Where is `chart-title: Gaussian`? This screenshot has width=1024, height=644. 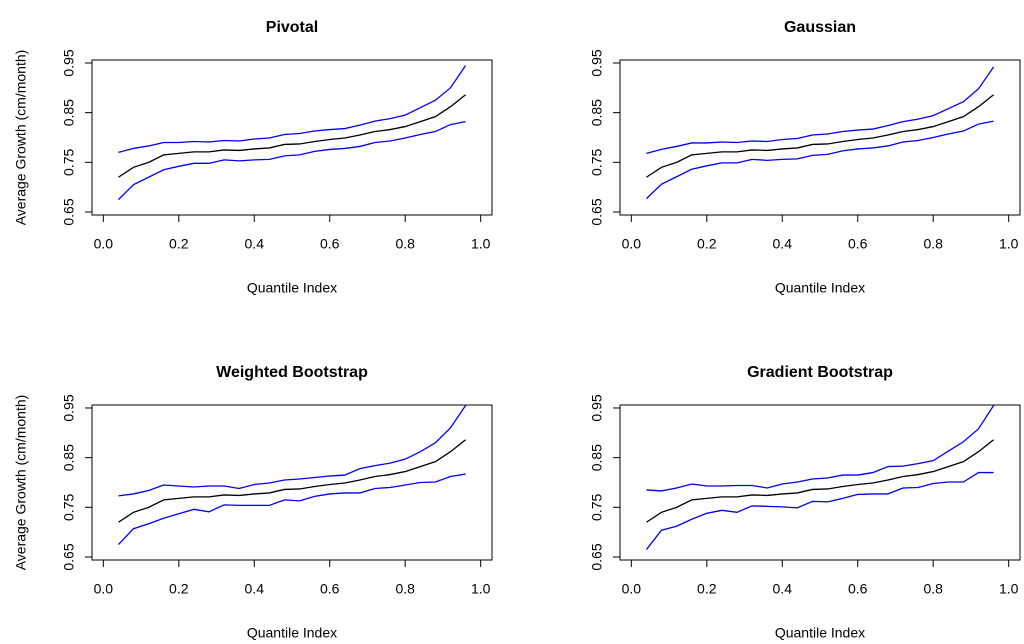 chart-title: Gaussian is located at coordinates (820, 27).